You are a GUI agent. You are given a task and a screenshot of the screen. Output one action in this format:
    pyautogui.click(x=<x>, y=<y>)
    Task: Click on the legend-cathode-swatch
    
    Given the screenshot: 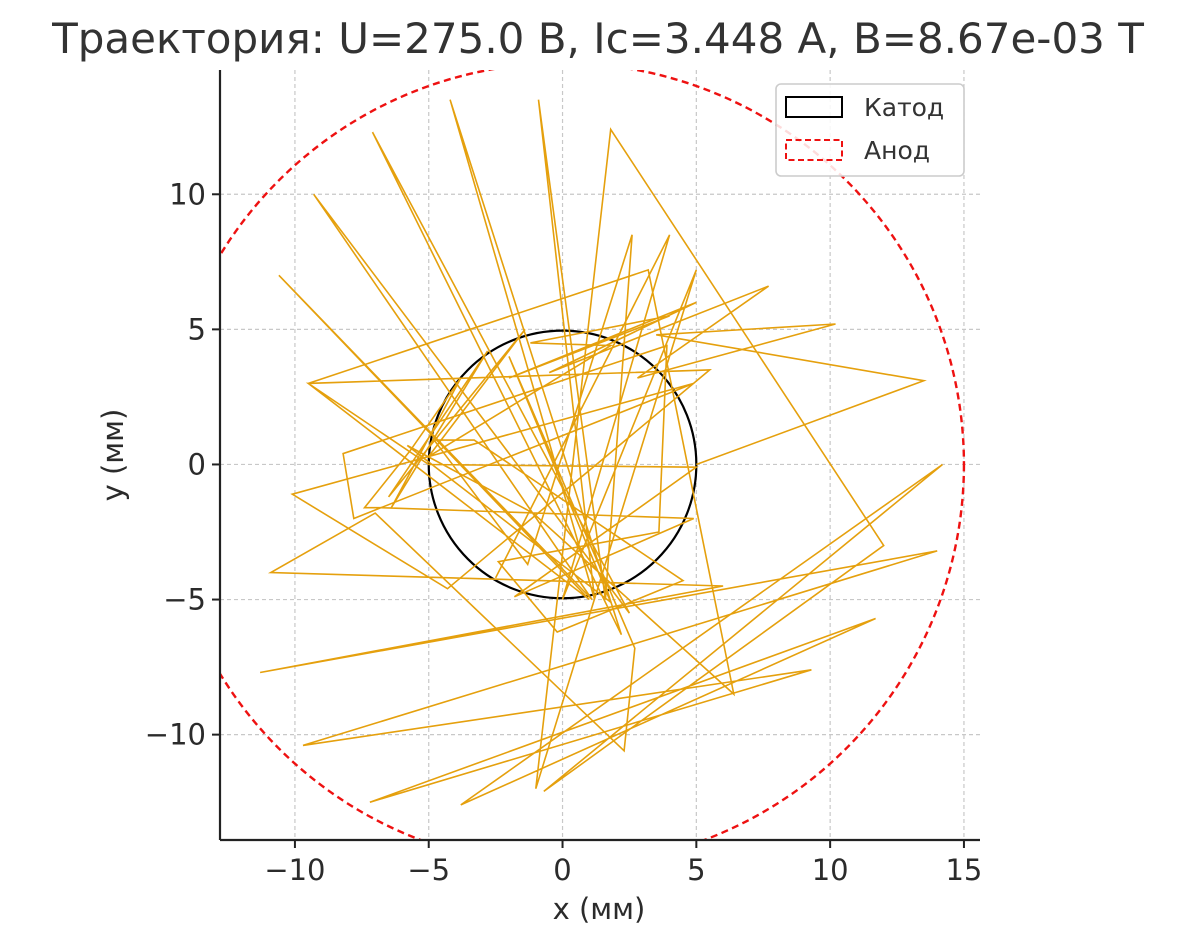 What is the action you would take?
    pyautogui.click(x=814, y=107)
    